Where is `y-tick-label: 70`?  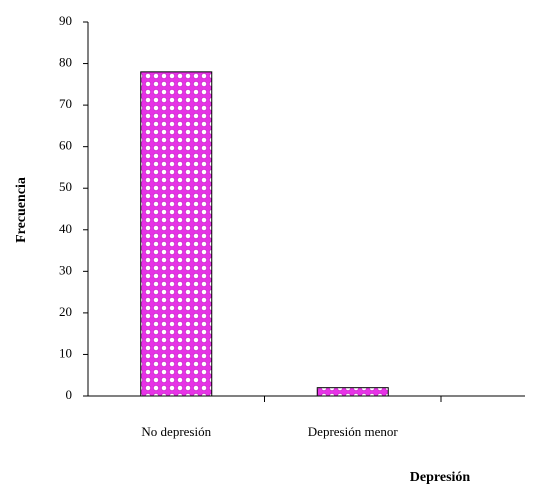 y-tick-label: 70 is located at coordinates (65, 103).